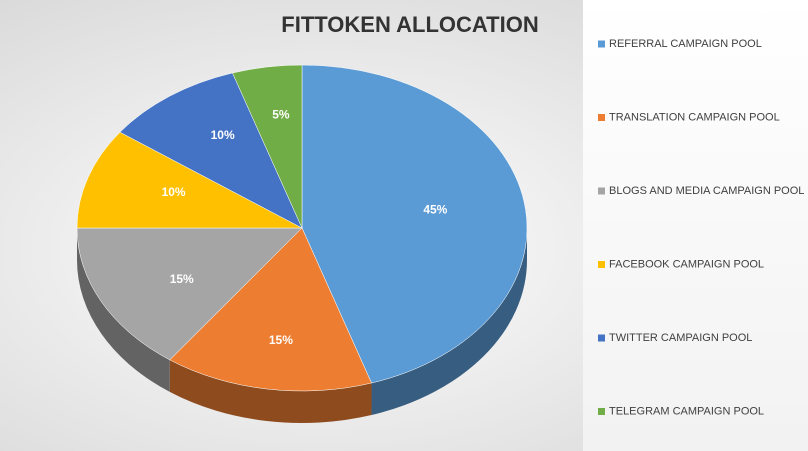 This screenshot has width=808, height=451. I want to click on legend-label: TRANSLATION CAMPAIGN POOL, so click(694, 117).